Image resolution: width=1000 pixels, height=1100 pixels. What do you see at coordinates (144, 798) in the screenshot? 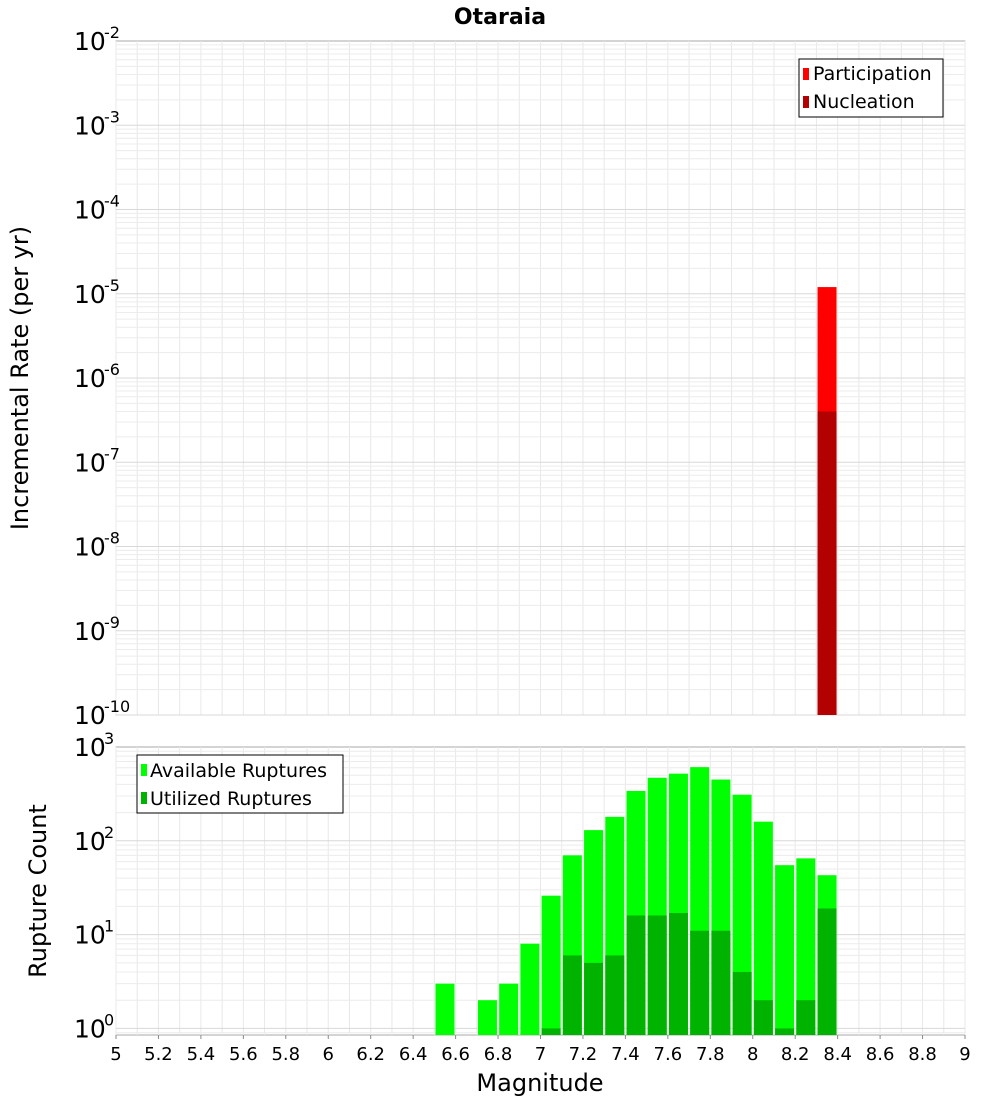
I see `utilized-legend-swatch` at bounding box center [144, 798].